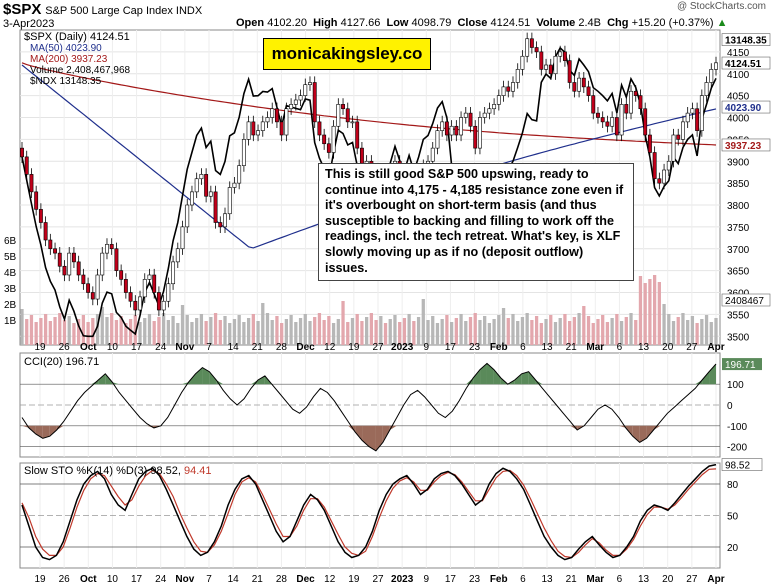 This screenshot has width=772, height=588. What do you see at coordinates (738, 272) in the screenshot?
I see `price-tick-label: 3650` at bounding box center [738, 272].